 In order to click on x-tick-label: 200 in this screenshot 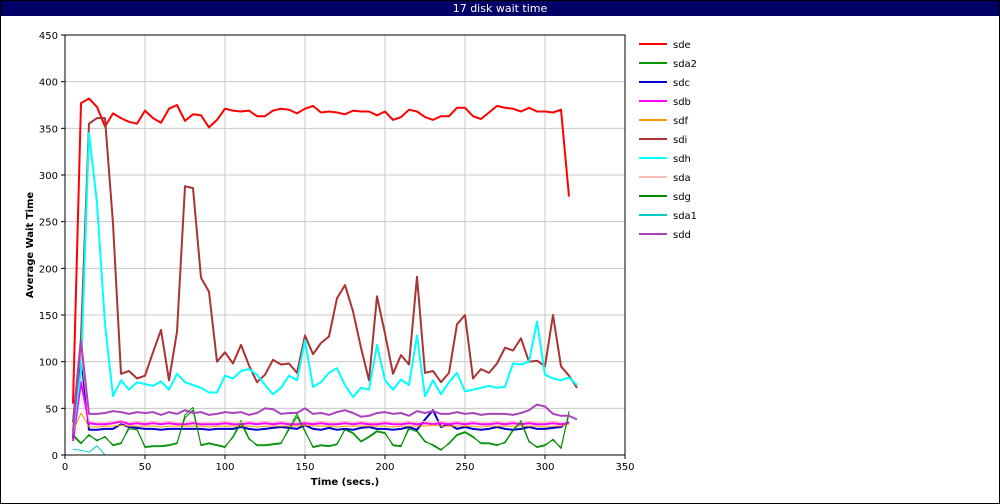, I will do `click(384, 467)`.